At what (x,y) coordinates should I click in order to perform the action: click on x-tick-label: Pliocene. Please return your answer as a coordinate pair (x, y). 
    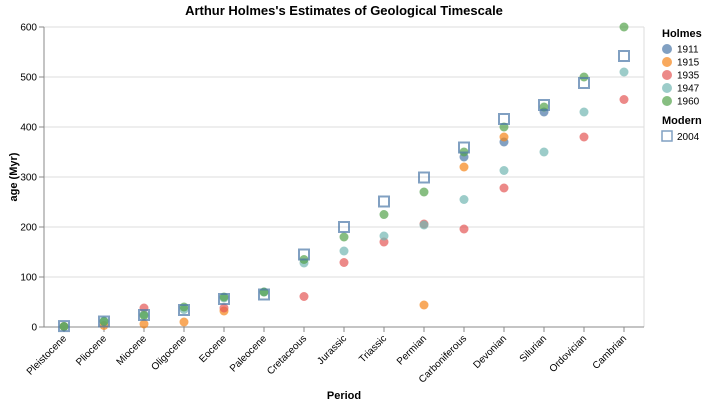
    Looking at the image, I should click on (91, 350).